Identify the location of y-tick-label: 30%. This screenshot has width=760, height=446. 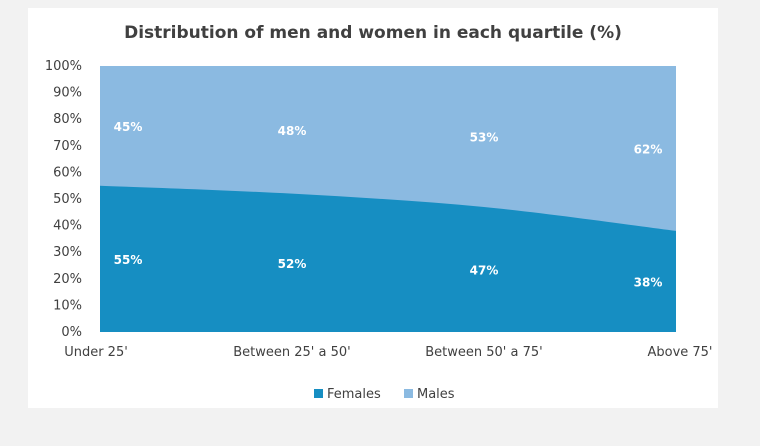
(67, 252).